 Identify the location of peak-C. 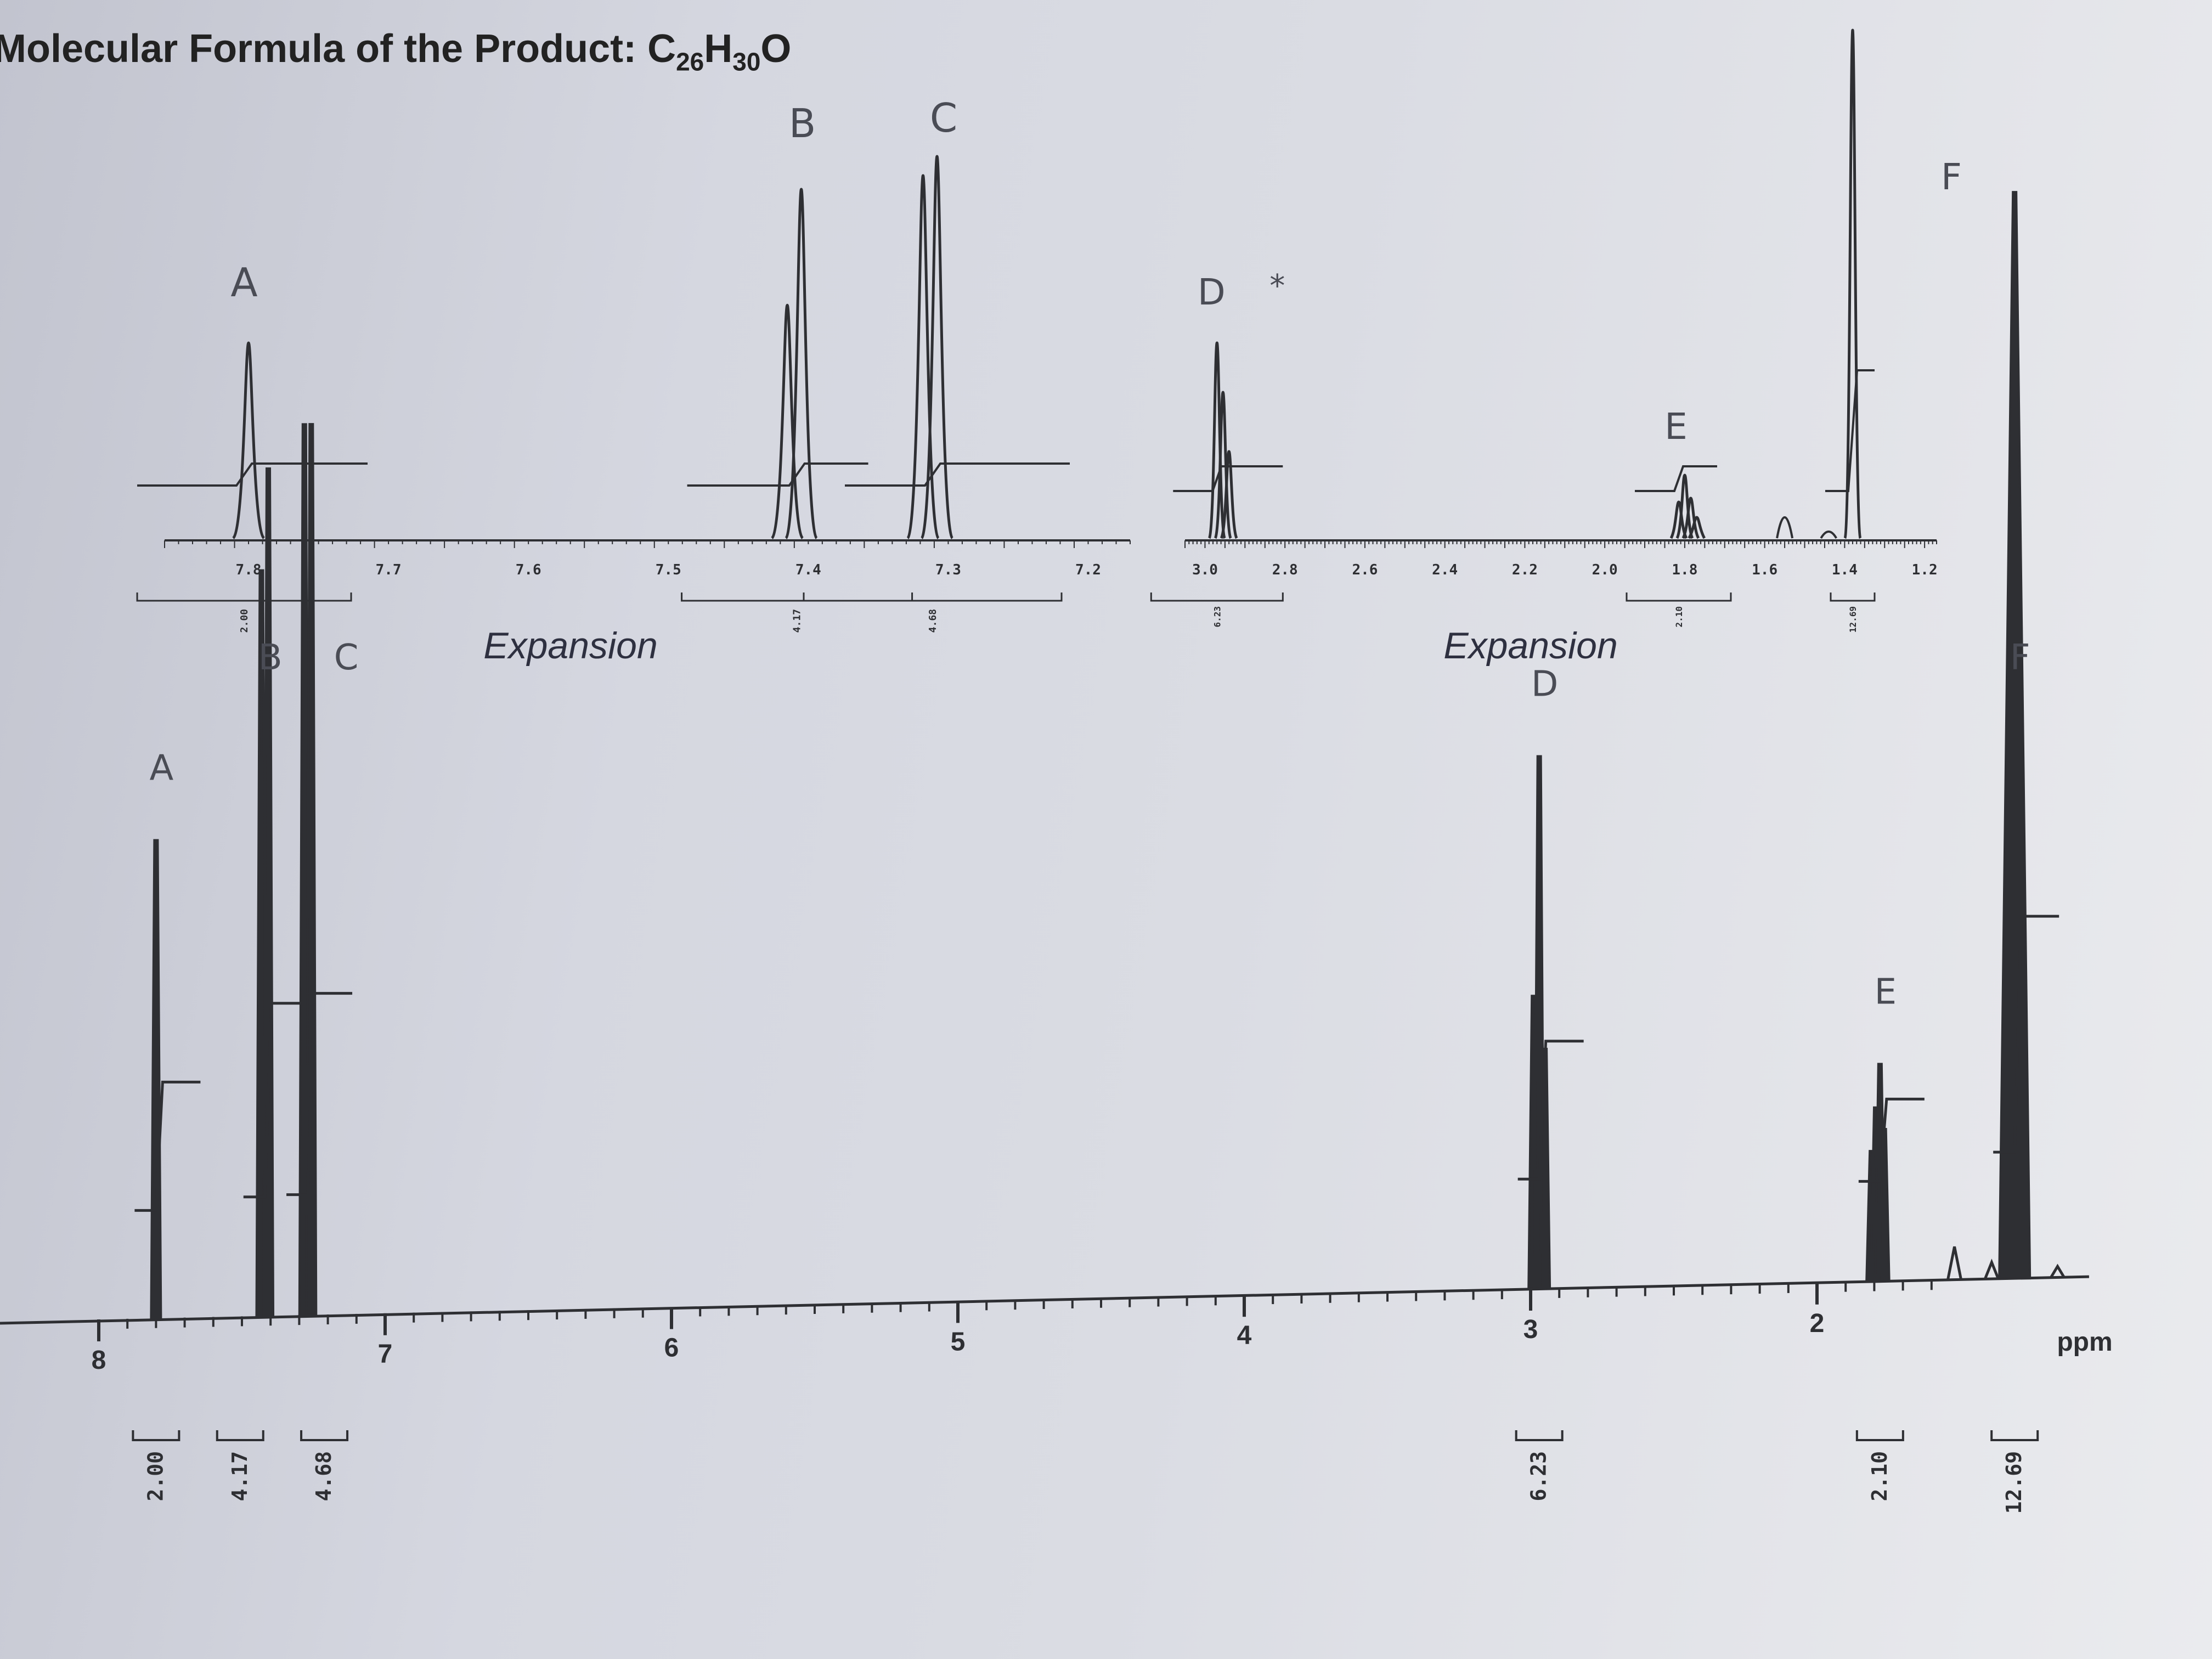
(312, 869).